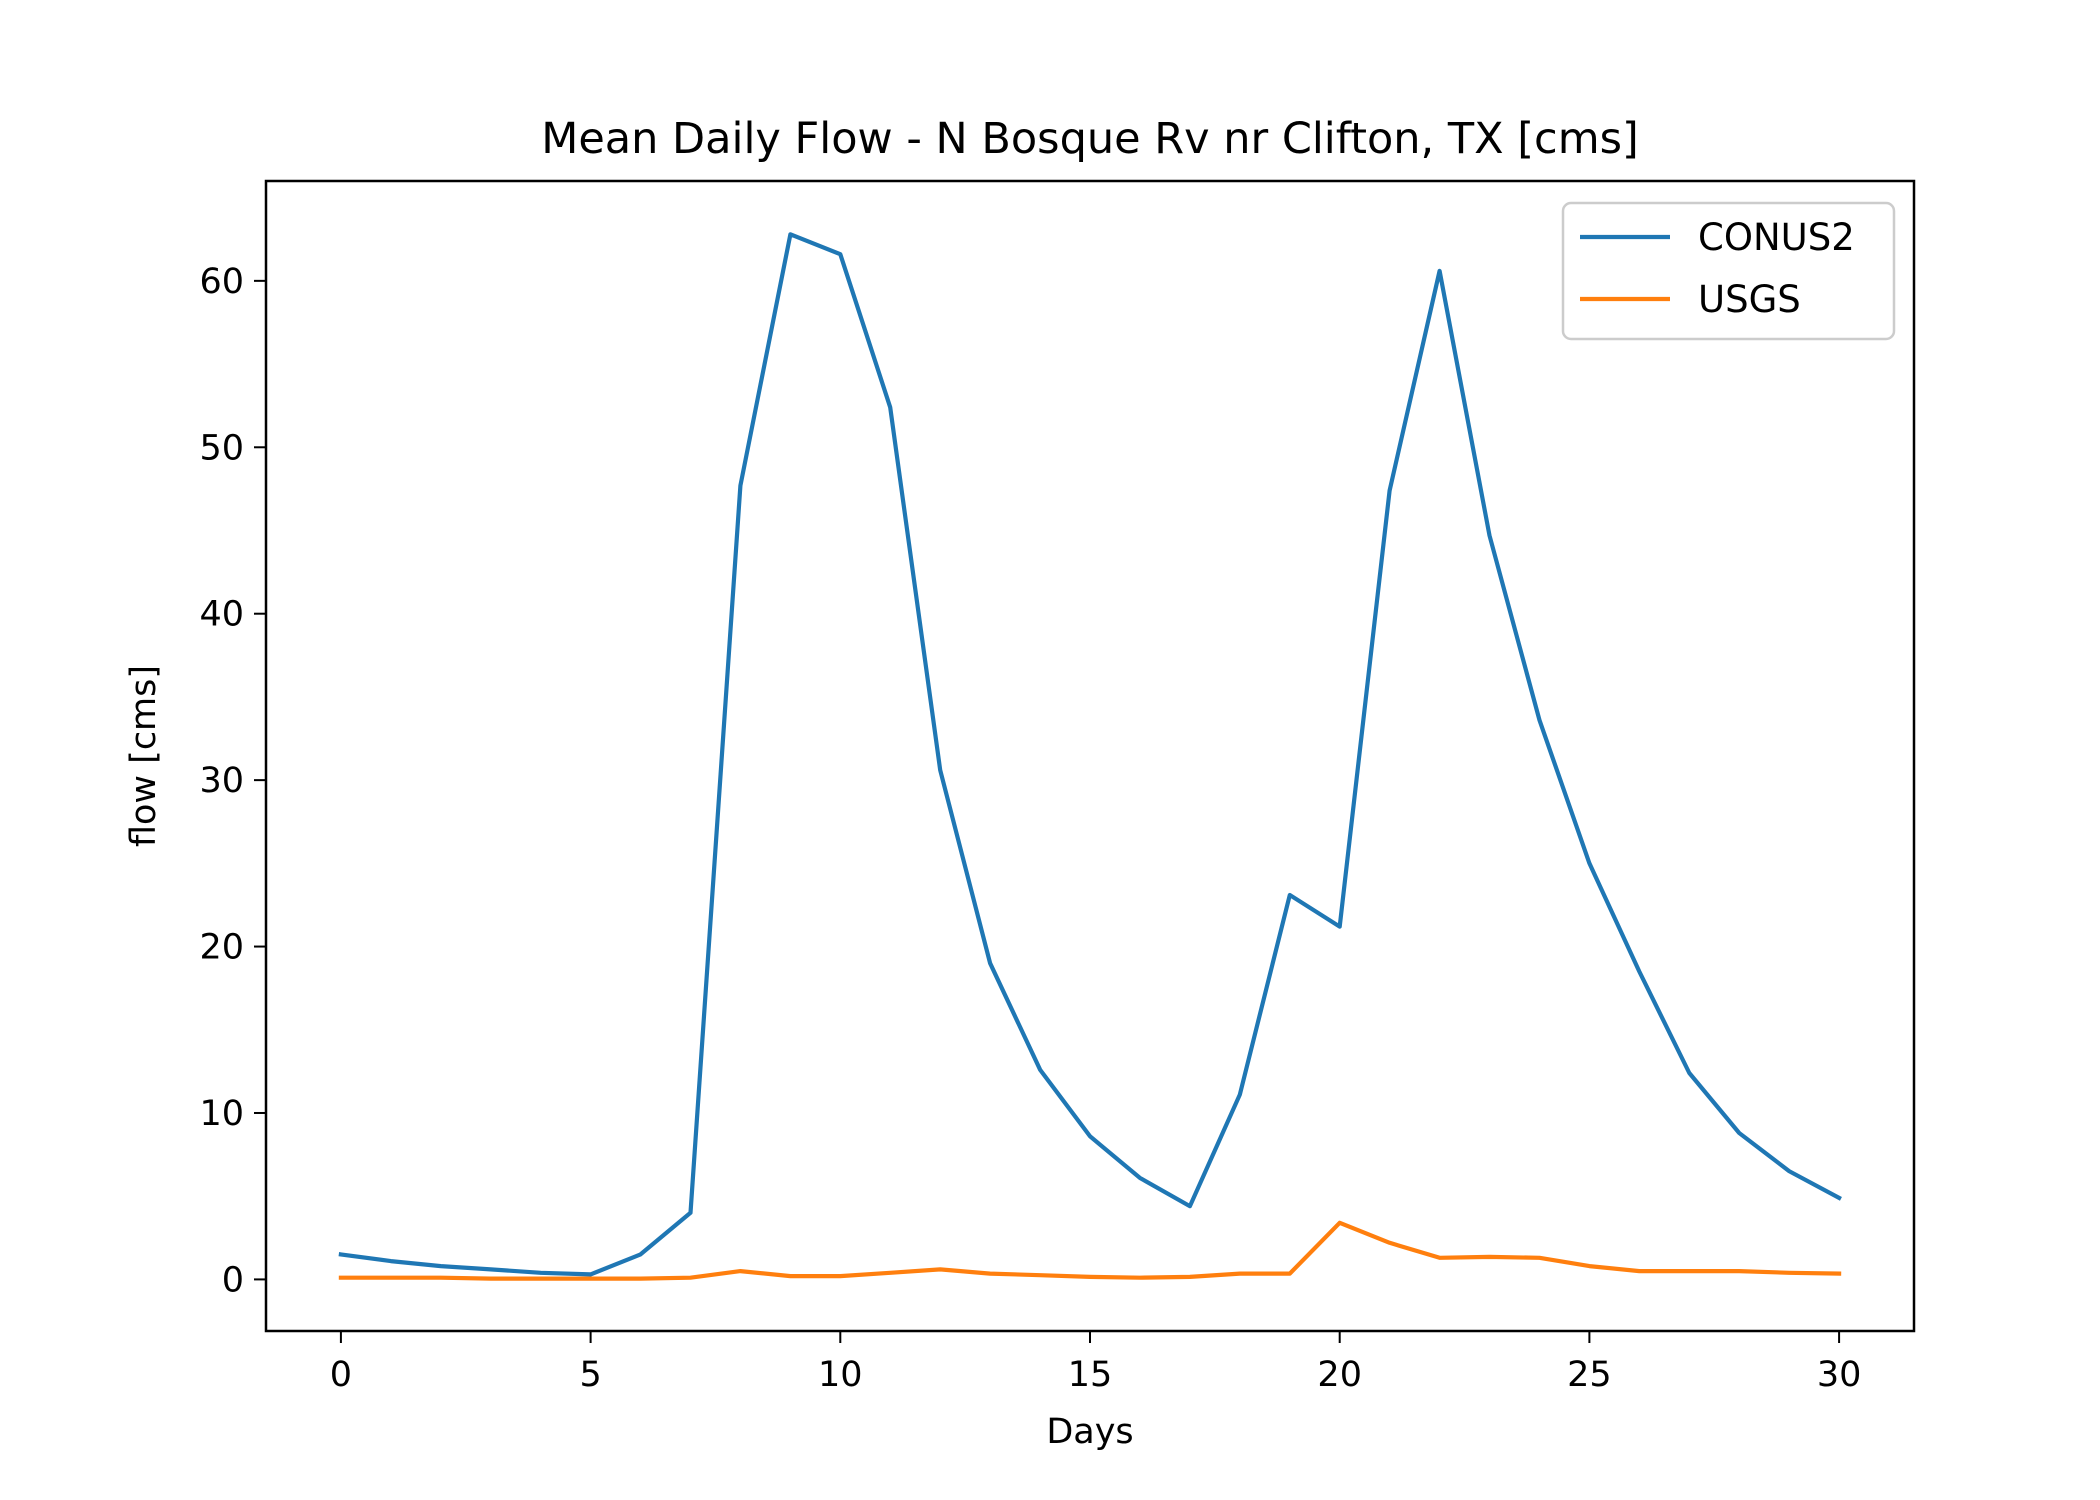  What do you see at coordinates (1589, 1375) in the screenshot?
I see `x-tick-label: 25` at bounding box center [1589, 1375].